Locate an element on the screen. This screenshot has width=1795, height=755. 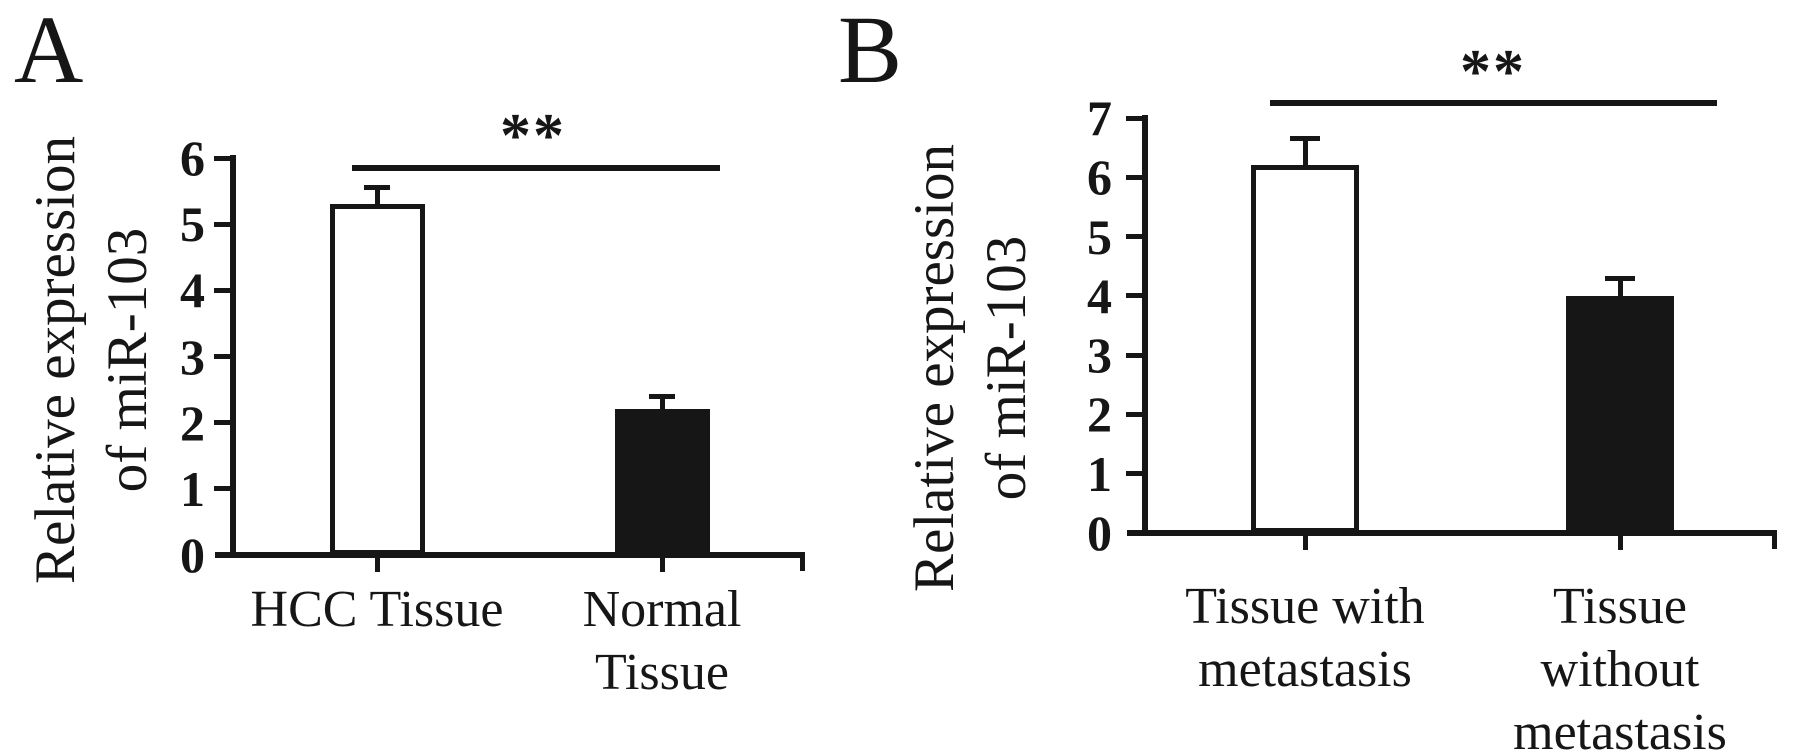
category-label: Tissue with metastasis is located at coordinates (1305, 638).